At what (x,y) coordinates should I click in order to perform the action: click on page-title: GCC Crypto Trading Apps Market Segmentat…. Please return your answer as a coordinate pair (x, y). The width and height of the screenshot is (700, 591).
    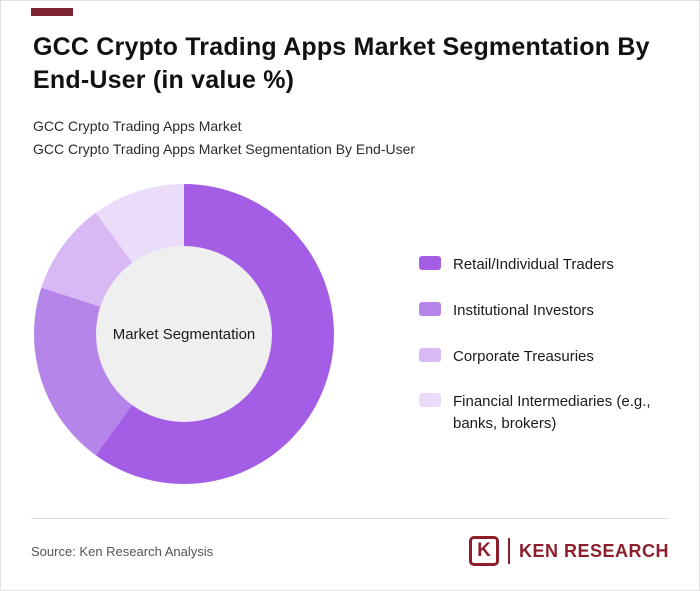
    Looking at the image, I should click on (341, 63).